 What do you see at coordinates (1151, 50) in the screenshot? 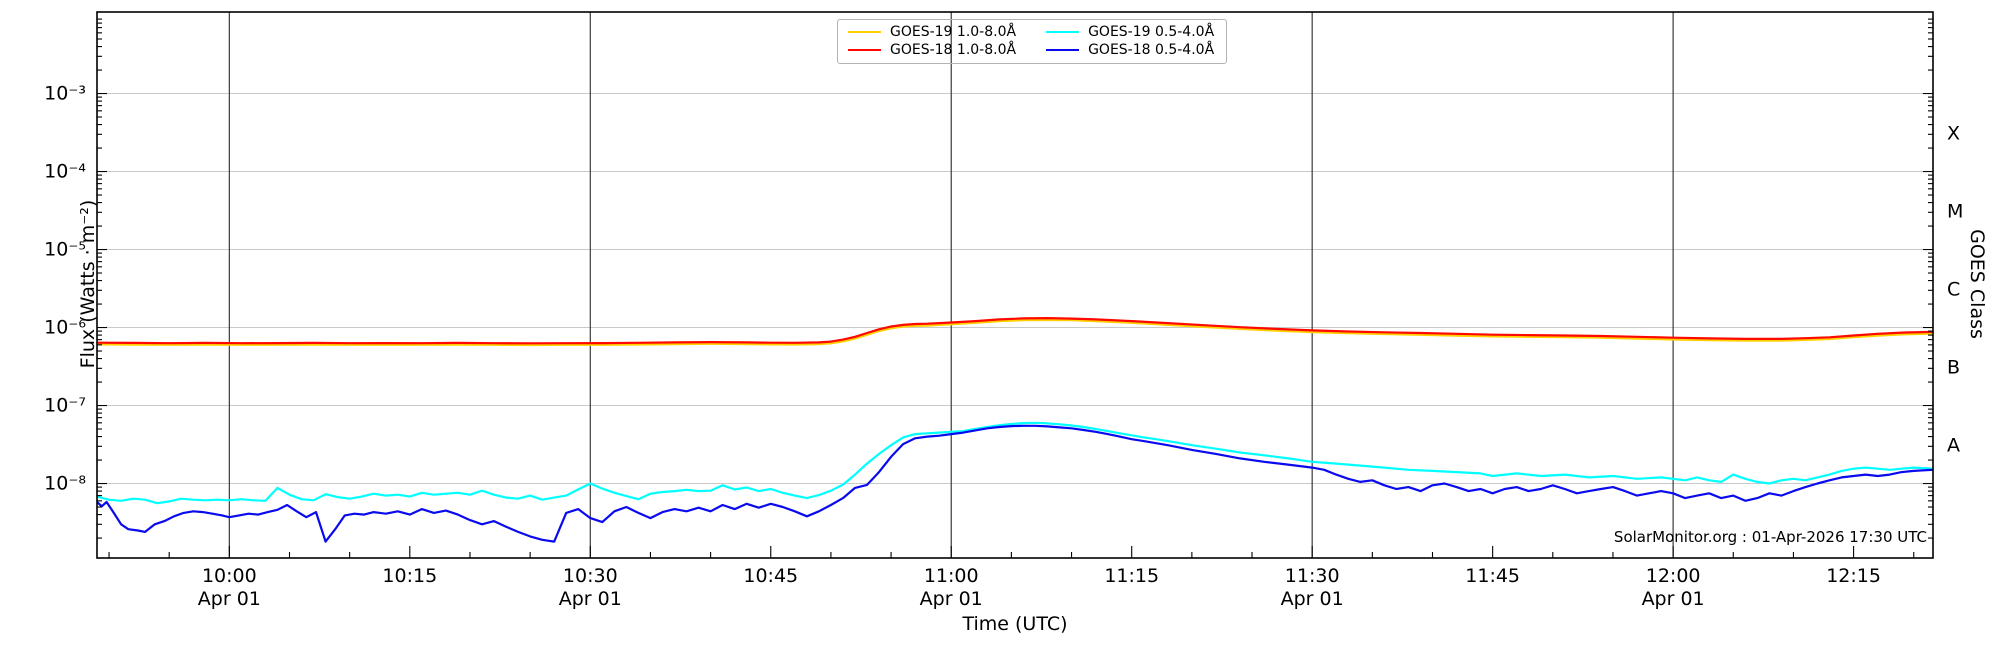
I see `legend-label: GOES-18 0.5-4.0Å` at bounding box center [1151, 50].